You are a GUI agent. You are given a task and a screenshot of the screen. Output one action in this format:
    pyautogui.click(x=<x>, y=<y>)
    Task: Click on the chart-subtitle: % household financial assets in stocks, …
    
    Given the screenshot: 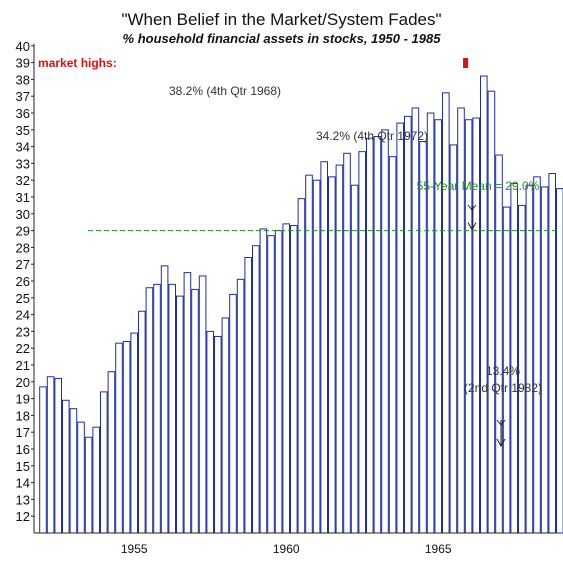 What is the action you would take?
    pyautogui.click(x=281, y=38)
    